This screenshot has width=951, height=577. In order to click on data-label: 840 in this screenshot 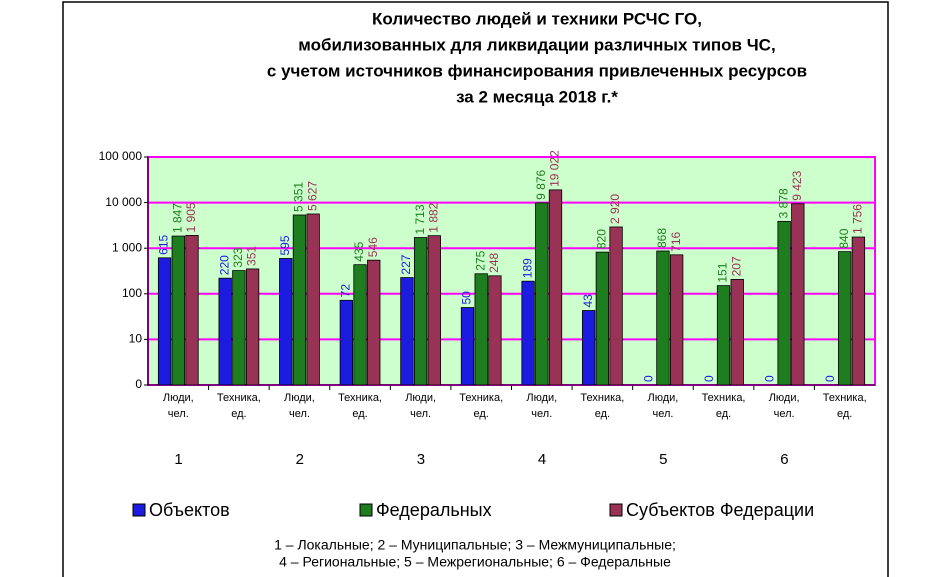, I will do `click(844, 238)`.